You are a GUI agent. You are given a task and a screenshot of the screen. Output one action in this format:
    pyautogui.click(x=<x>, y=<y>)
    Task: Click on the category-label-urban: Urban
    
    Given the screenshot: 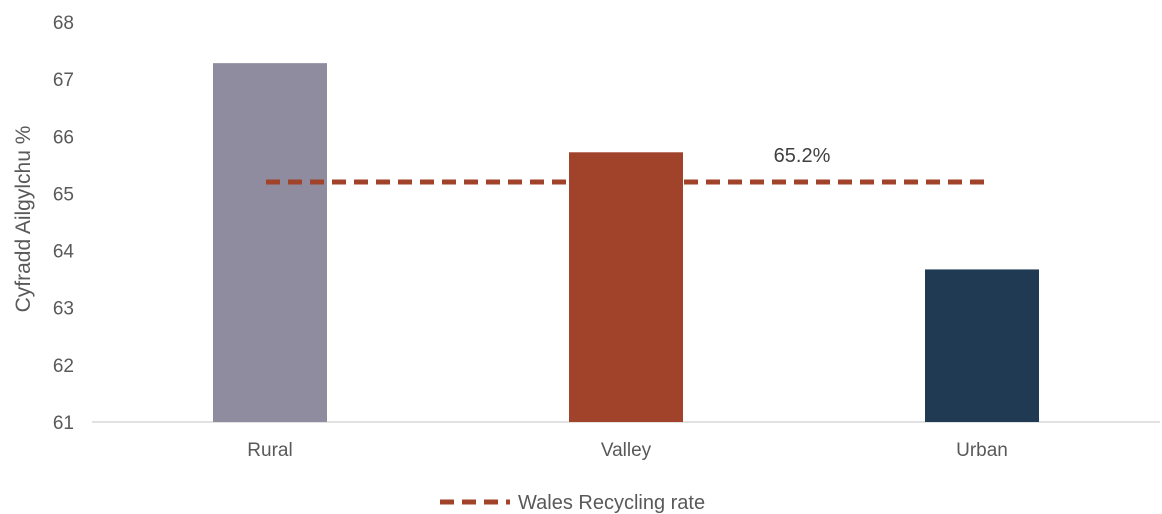 What is the action you would take?
    pyautogui.click(x=982, y=450)
    